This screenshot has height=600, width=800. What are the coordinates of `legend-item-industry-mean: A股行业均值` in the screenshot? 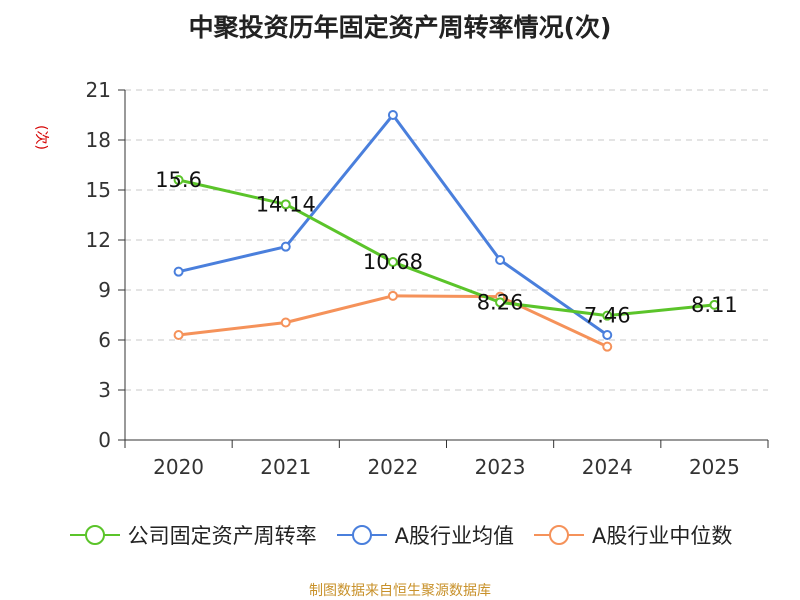 It's located at (424, 535).